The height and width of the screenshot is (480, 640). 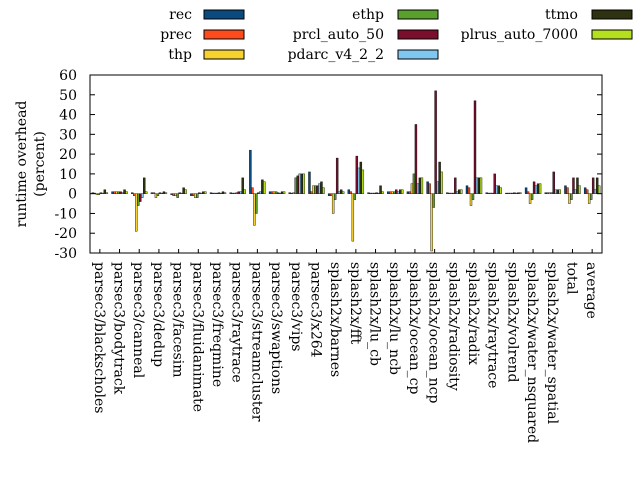 What do you see at coordinates (355, 303) in the screenshot?
I see `x-tick-label: splash2x/fft` at bounding box center [355, 303].